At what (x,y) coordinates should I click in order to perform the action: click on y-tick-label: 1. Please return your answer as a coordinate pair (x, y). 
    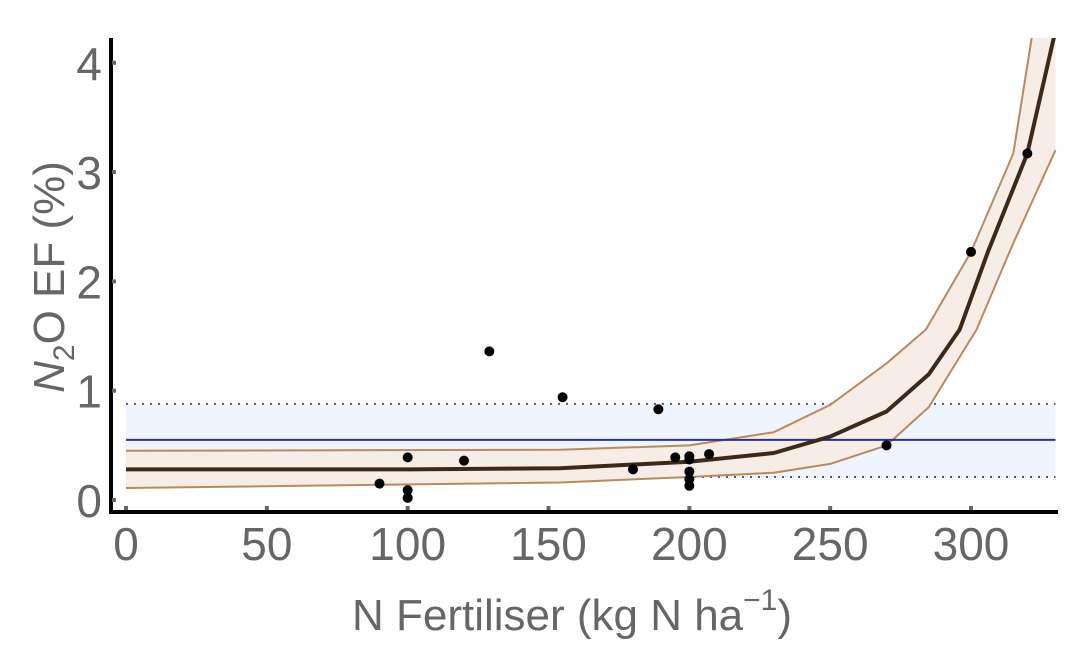
    Looking at the image, I should click on (89, 392).